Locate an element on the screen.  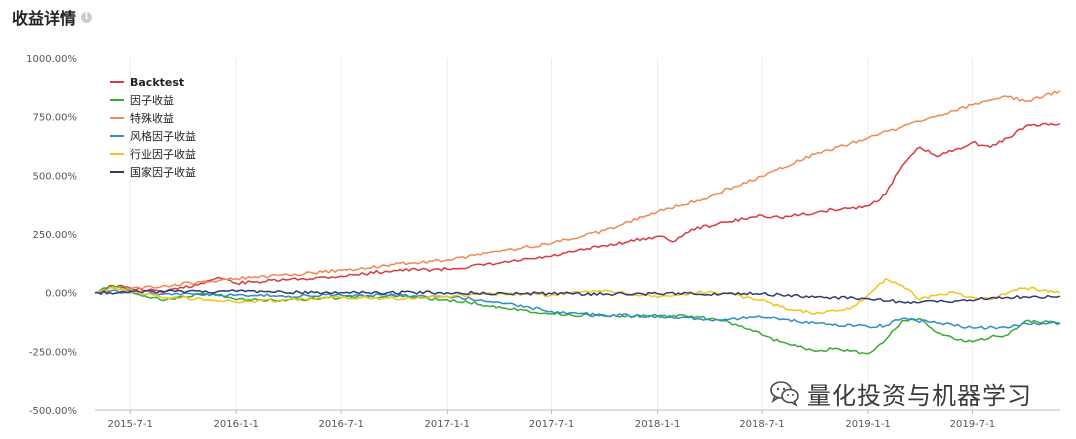
legend-label: 因子收益 is located at coordinates (152, 100).